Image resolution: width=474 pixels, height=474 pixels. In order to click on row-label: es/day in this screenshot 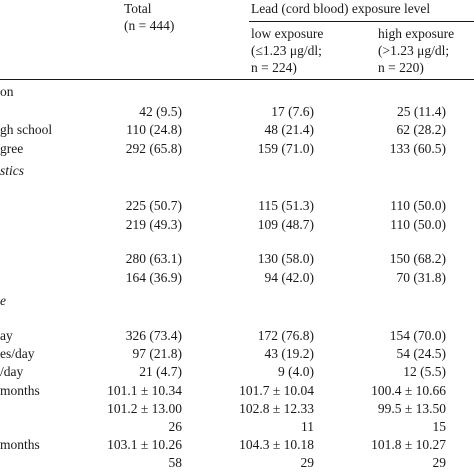, I will do `click(17, 353)`.